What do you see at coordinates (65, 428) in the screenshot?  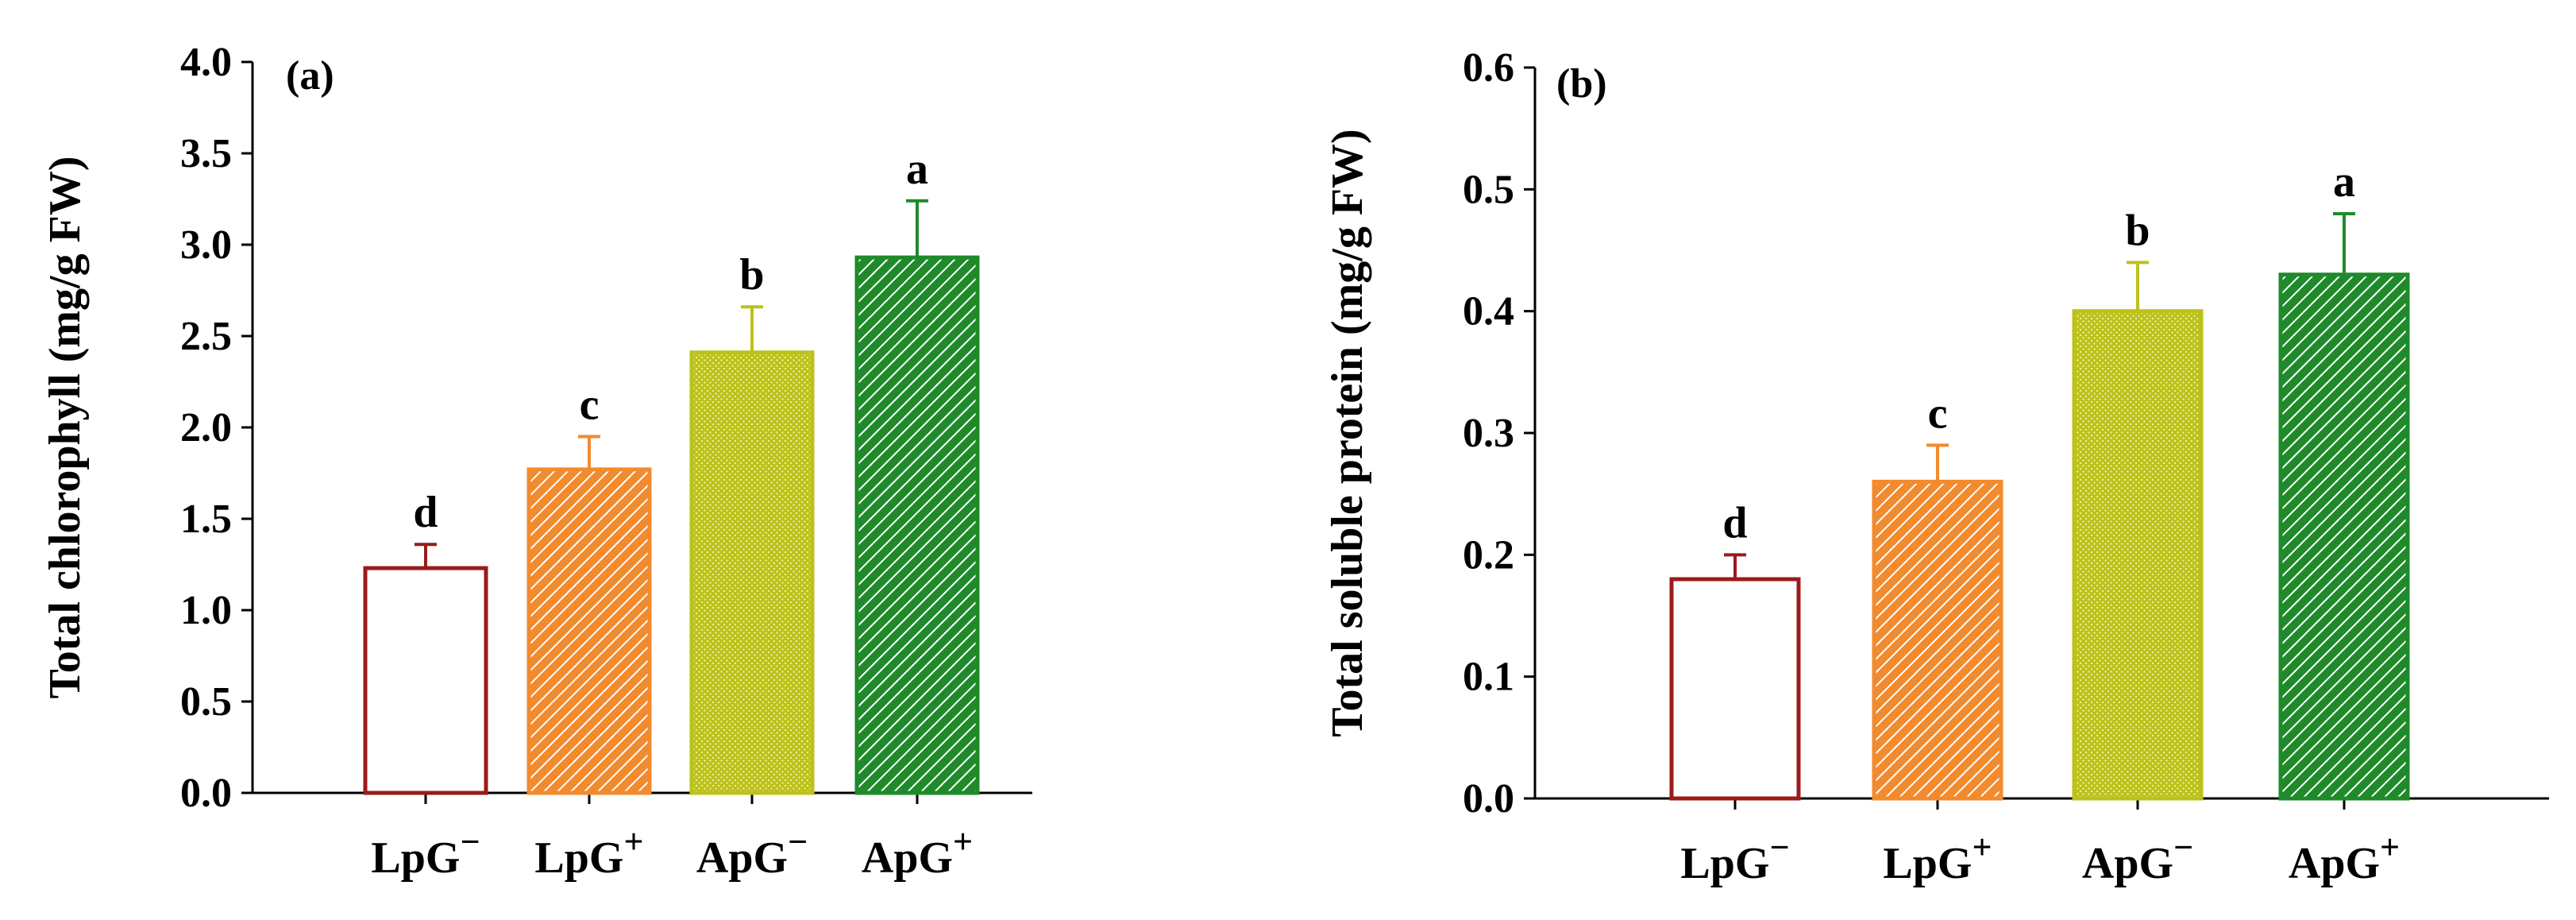 I see `y-axis-title: Total chlorophyll (mg/g FW)` at bounding box center [65, 428].